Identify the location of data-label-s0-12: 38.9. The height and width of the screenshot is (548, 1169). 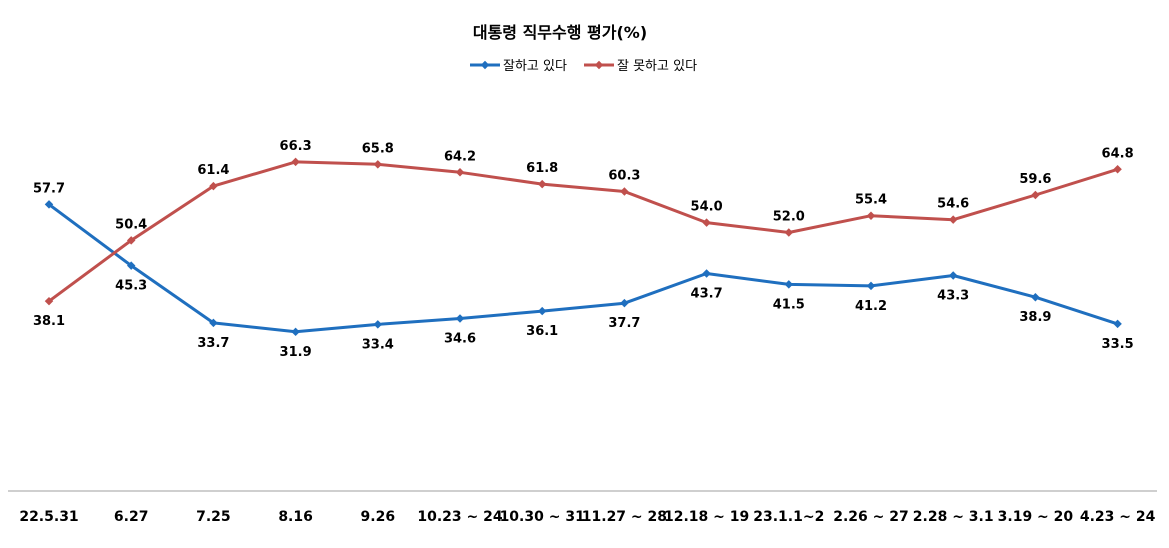
(1035, 317).